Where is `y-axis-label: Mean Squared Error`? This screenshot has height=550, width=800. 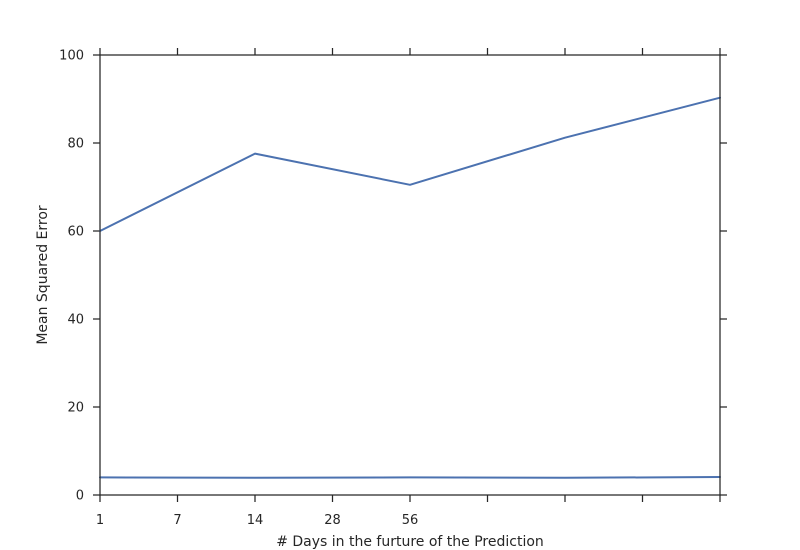
y-axis-label: Mean Squared Error is located at coordinates (43, 275).